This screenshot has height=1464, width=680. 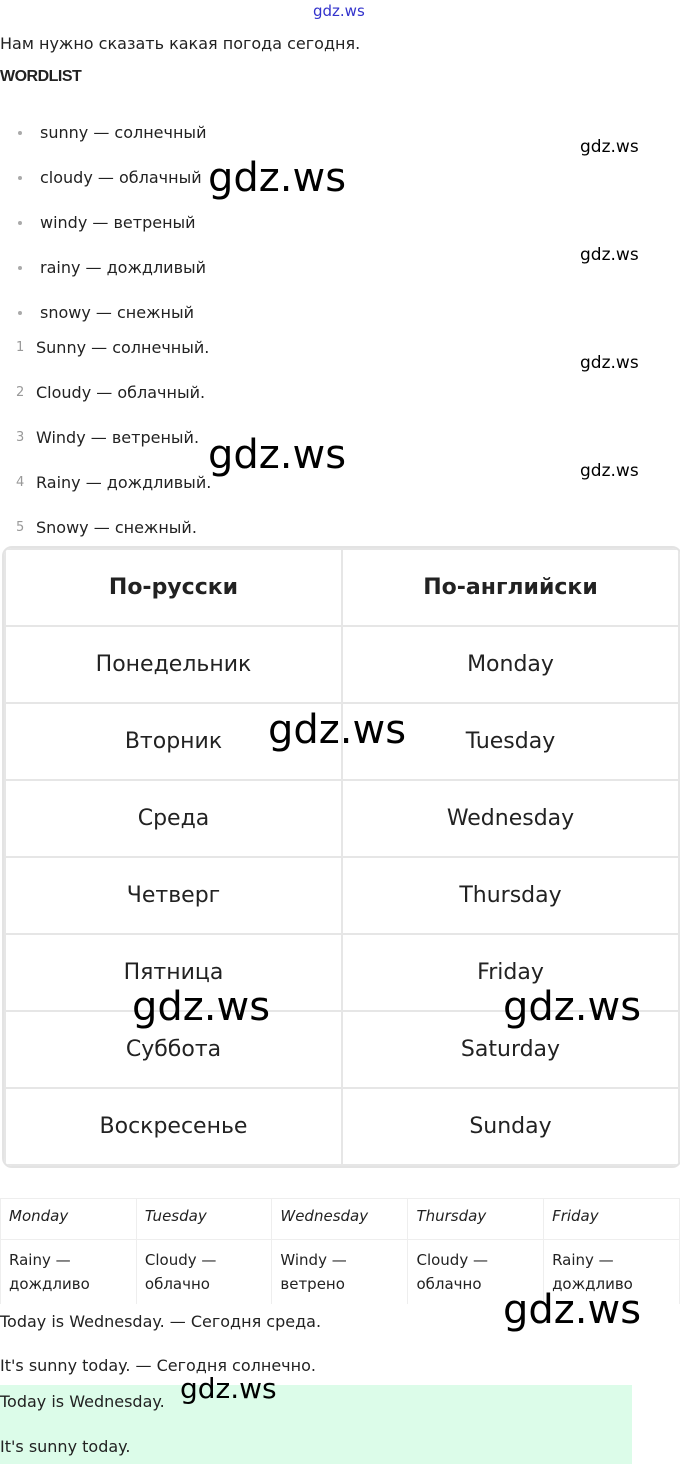 What do you see at coordinates (20, 437) in the screenshot?
I see `item-number: 3` at bounding box center [20, 437].